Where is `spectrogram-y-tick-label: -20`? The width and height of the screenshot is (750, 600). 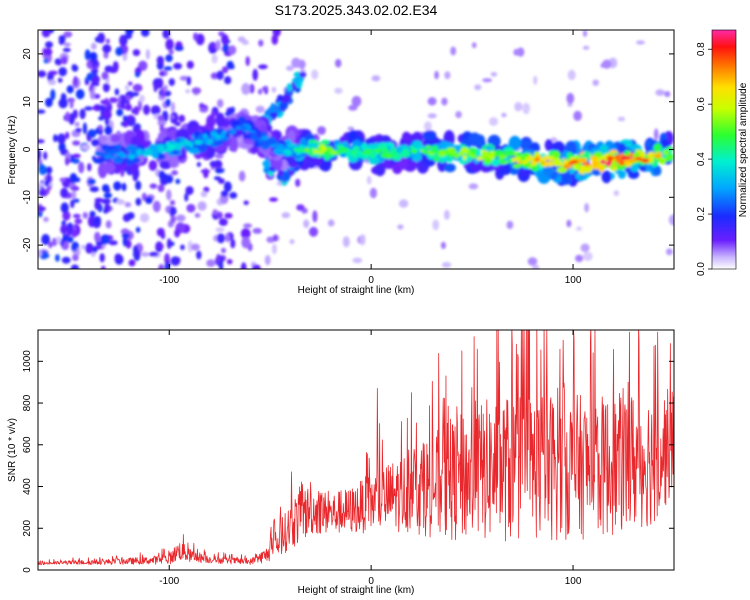
spectrogram-y-tick-label: -20 is located at coordinates (27, 244).